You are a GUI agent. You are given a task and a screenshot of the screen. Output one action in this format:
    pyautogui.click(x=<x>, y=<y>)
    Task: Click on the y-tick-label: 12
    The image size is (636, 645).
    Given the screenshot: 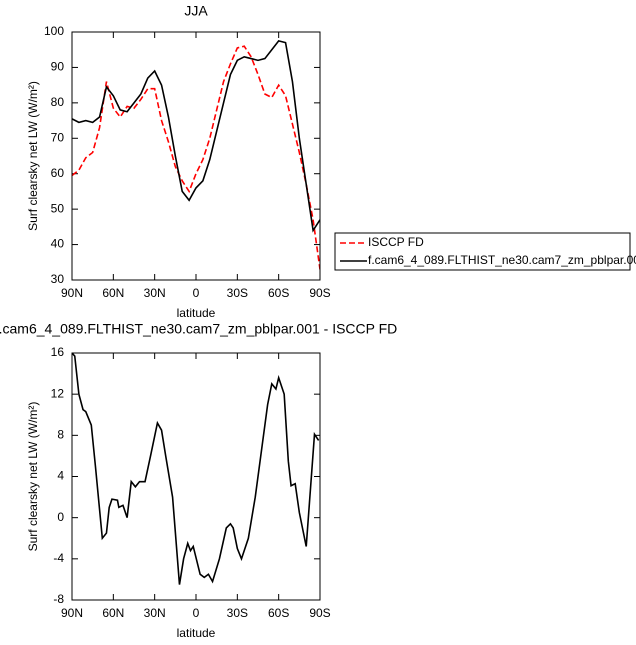 What is the action you would take?
    pyautogui.click(x=58, y=393)
    